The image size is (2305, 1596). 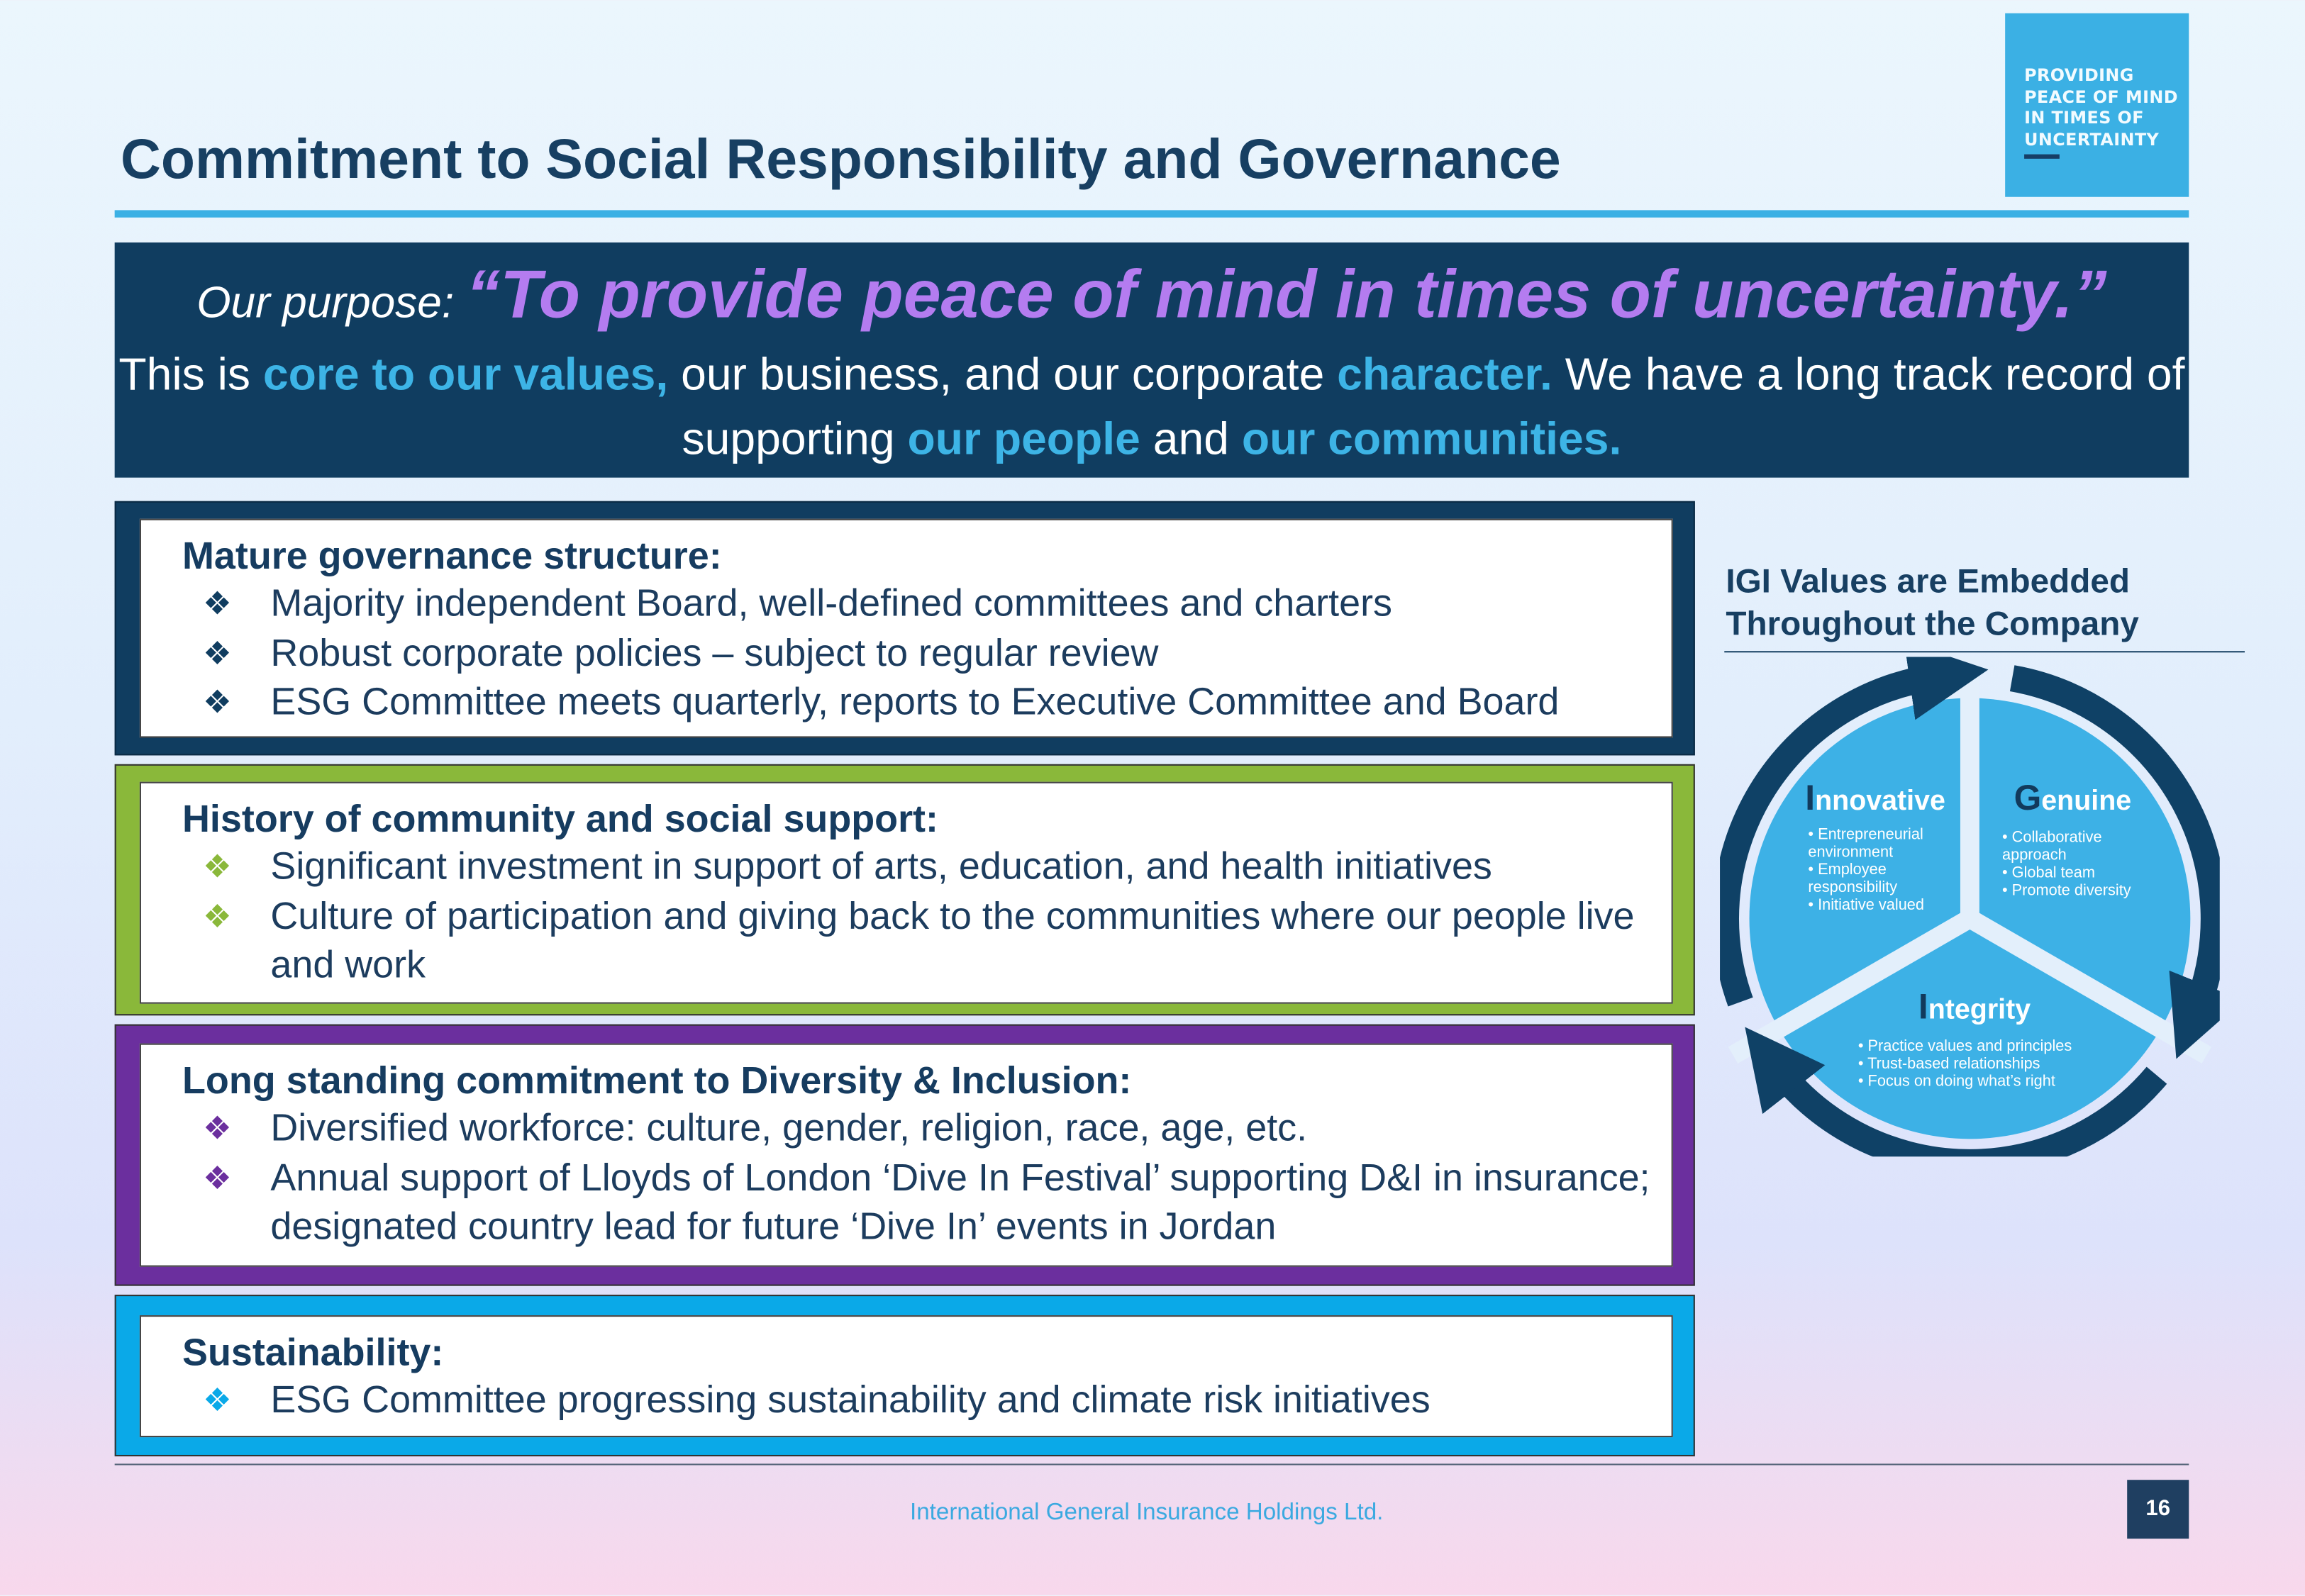 I want to click on value-point: • Employee, so click(x=1847, y=869).